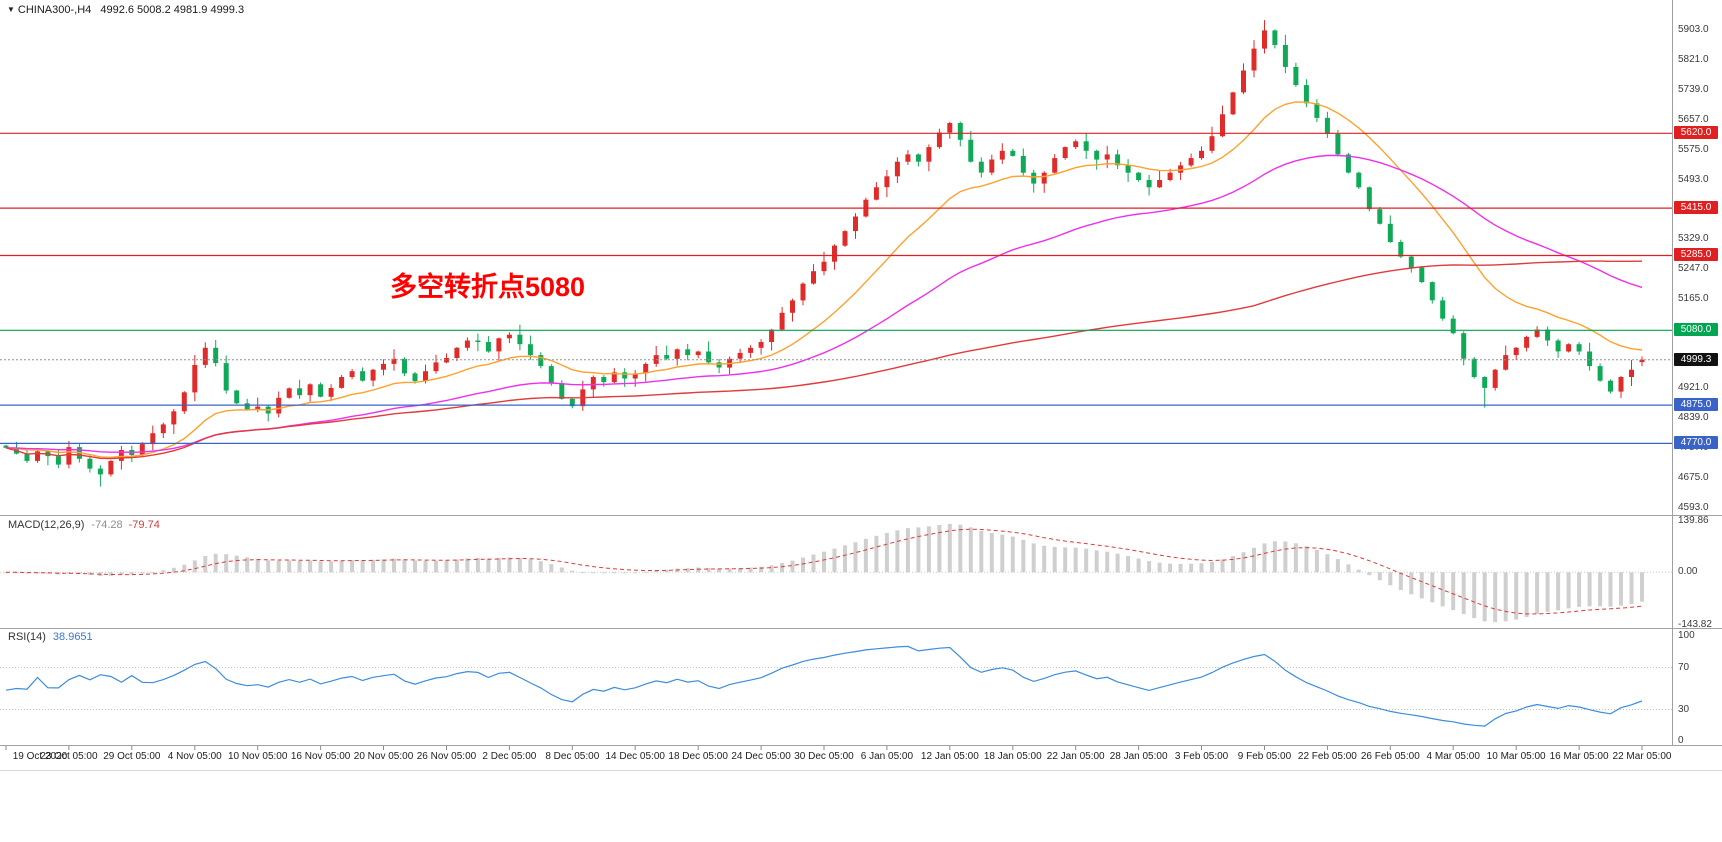  Describe the element at coordinates (72, 637) in the screenshot. I see `rsi-value: 38.9651` at that location.